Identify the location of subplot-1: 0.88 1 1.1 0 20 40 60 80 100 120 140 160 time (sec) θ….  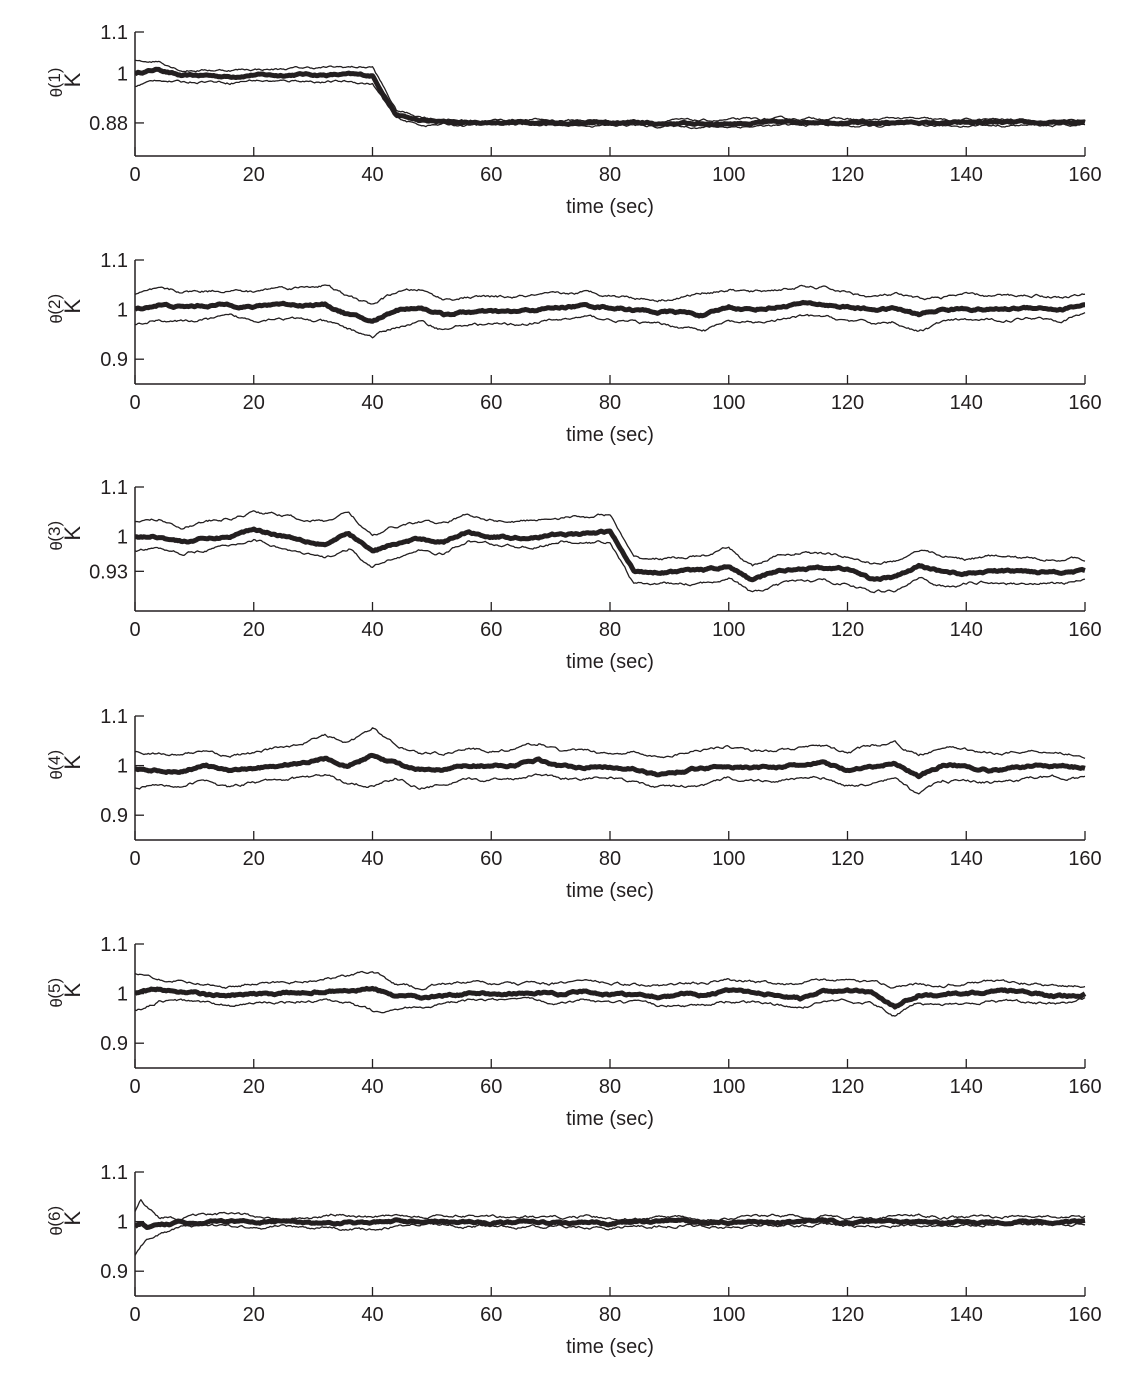
(573, 120).